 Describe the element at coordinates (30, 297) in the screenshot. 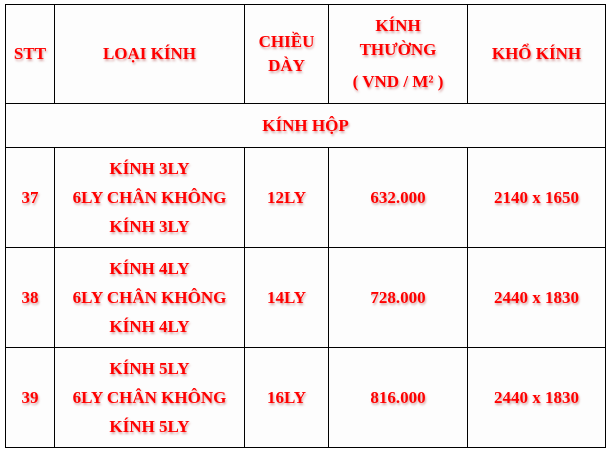

I see `cell-stt: 38` at that location.